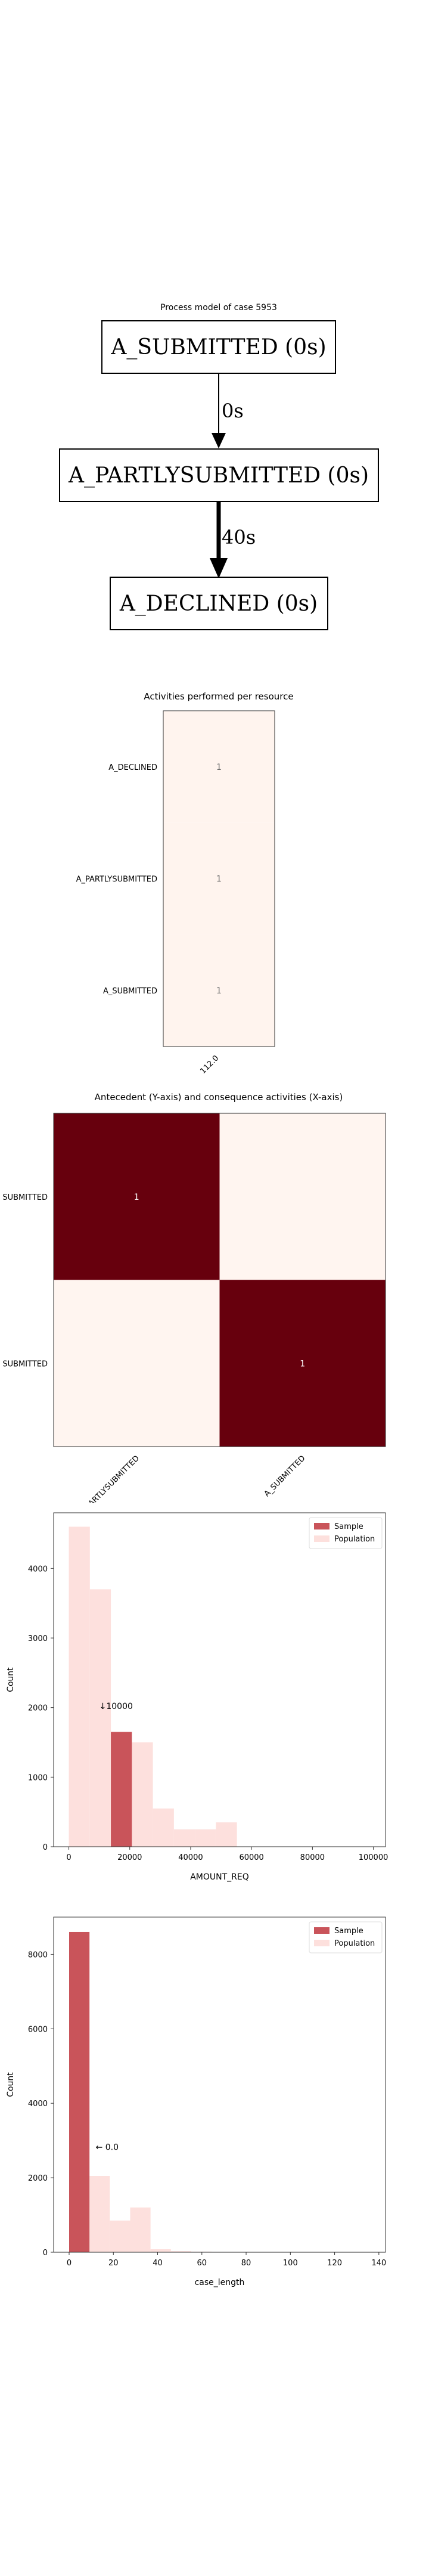  I want to click on process-node-declined: A_DECLINED (0s), so click(219, 603).